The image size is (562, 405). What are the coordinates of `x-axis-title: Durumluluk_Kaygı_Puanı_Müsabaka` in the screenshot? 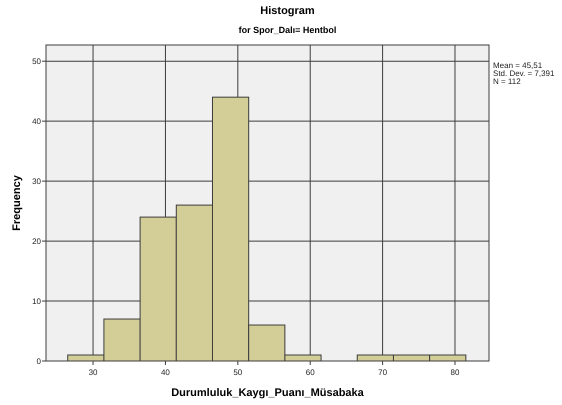 It's located at (268, 393).